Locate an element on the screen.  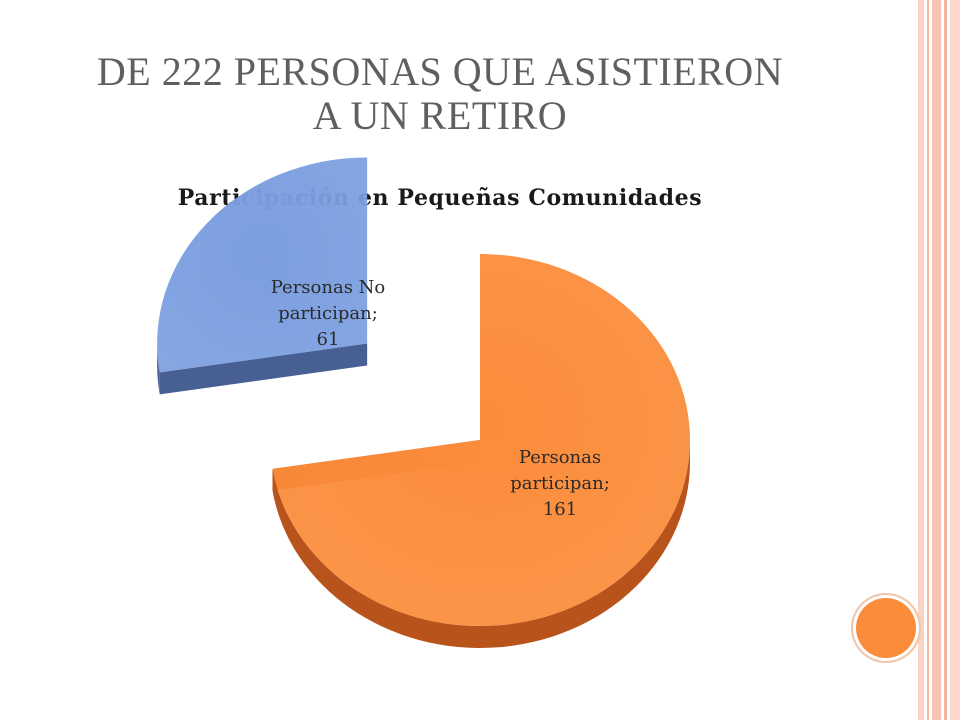
pie-label-line: Personas is located at coordinates (560, 457).